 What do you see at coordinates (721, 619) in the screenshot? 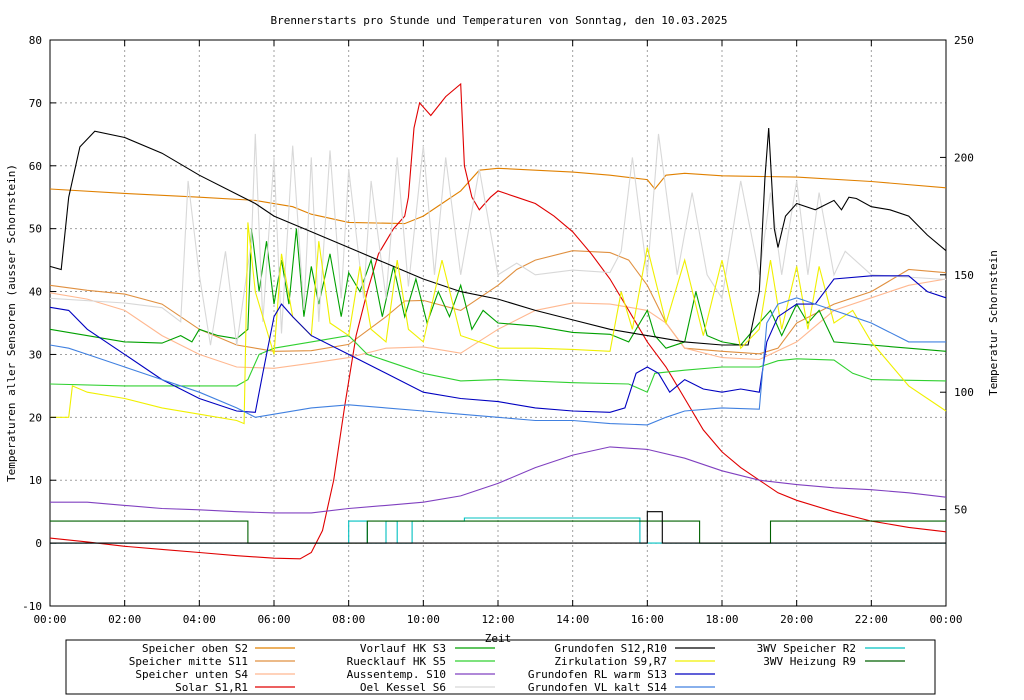
I see `x-tick-label: 18:00` at bounding box center [721, 619].